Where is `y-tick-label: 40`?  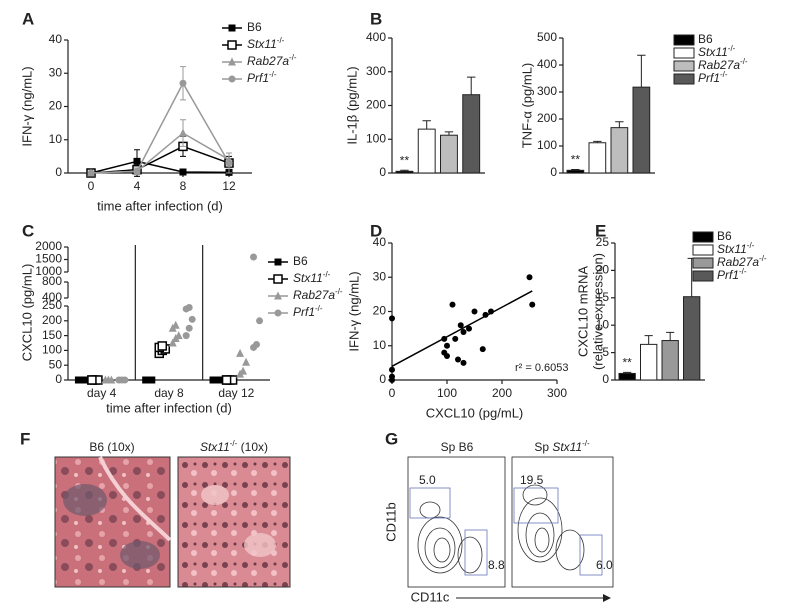 y-tick-label: 40 is located at coordinates (56, 39).